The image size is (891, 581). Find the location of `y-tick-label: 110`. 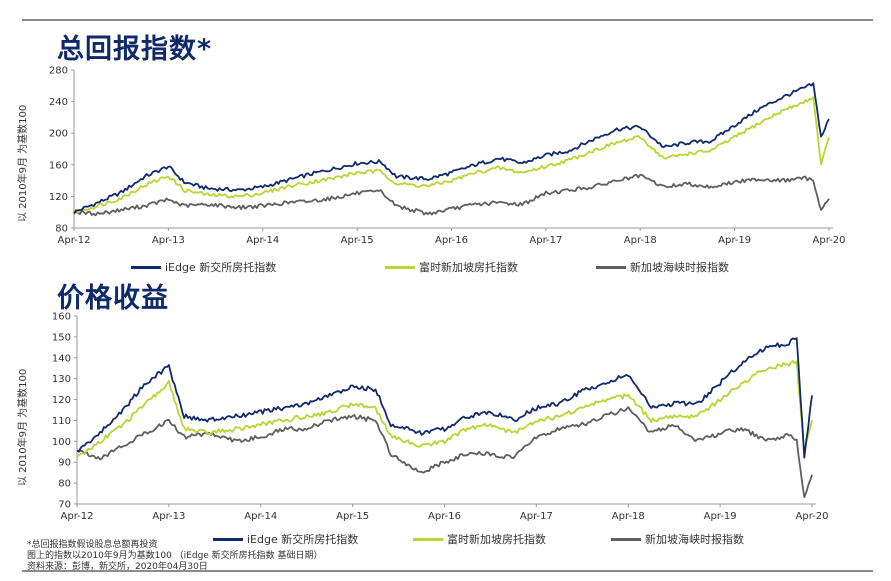

y-tick-label: 110 is located at coordinates (61, 421).